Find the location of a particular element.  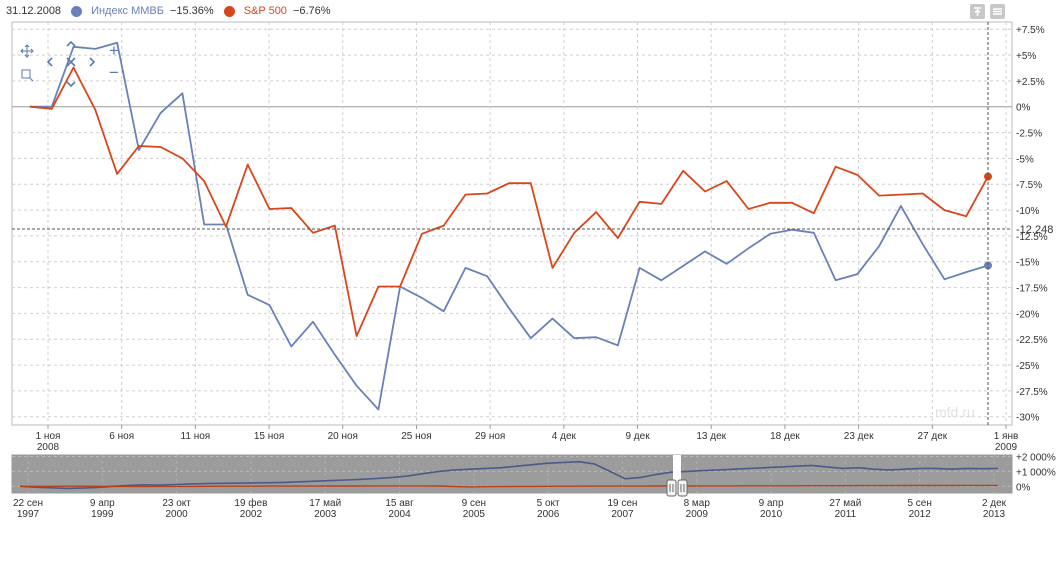

legend-value-sp500: −6.76% is located at coordinates (311, 11).